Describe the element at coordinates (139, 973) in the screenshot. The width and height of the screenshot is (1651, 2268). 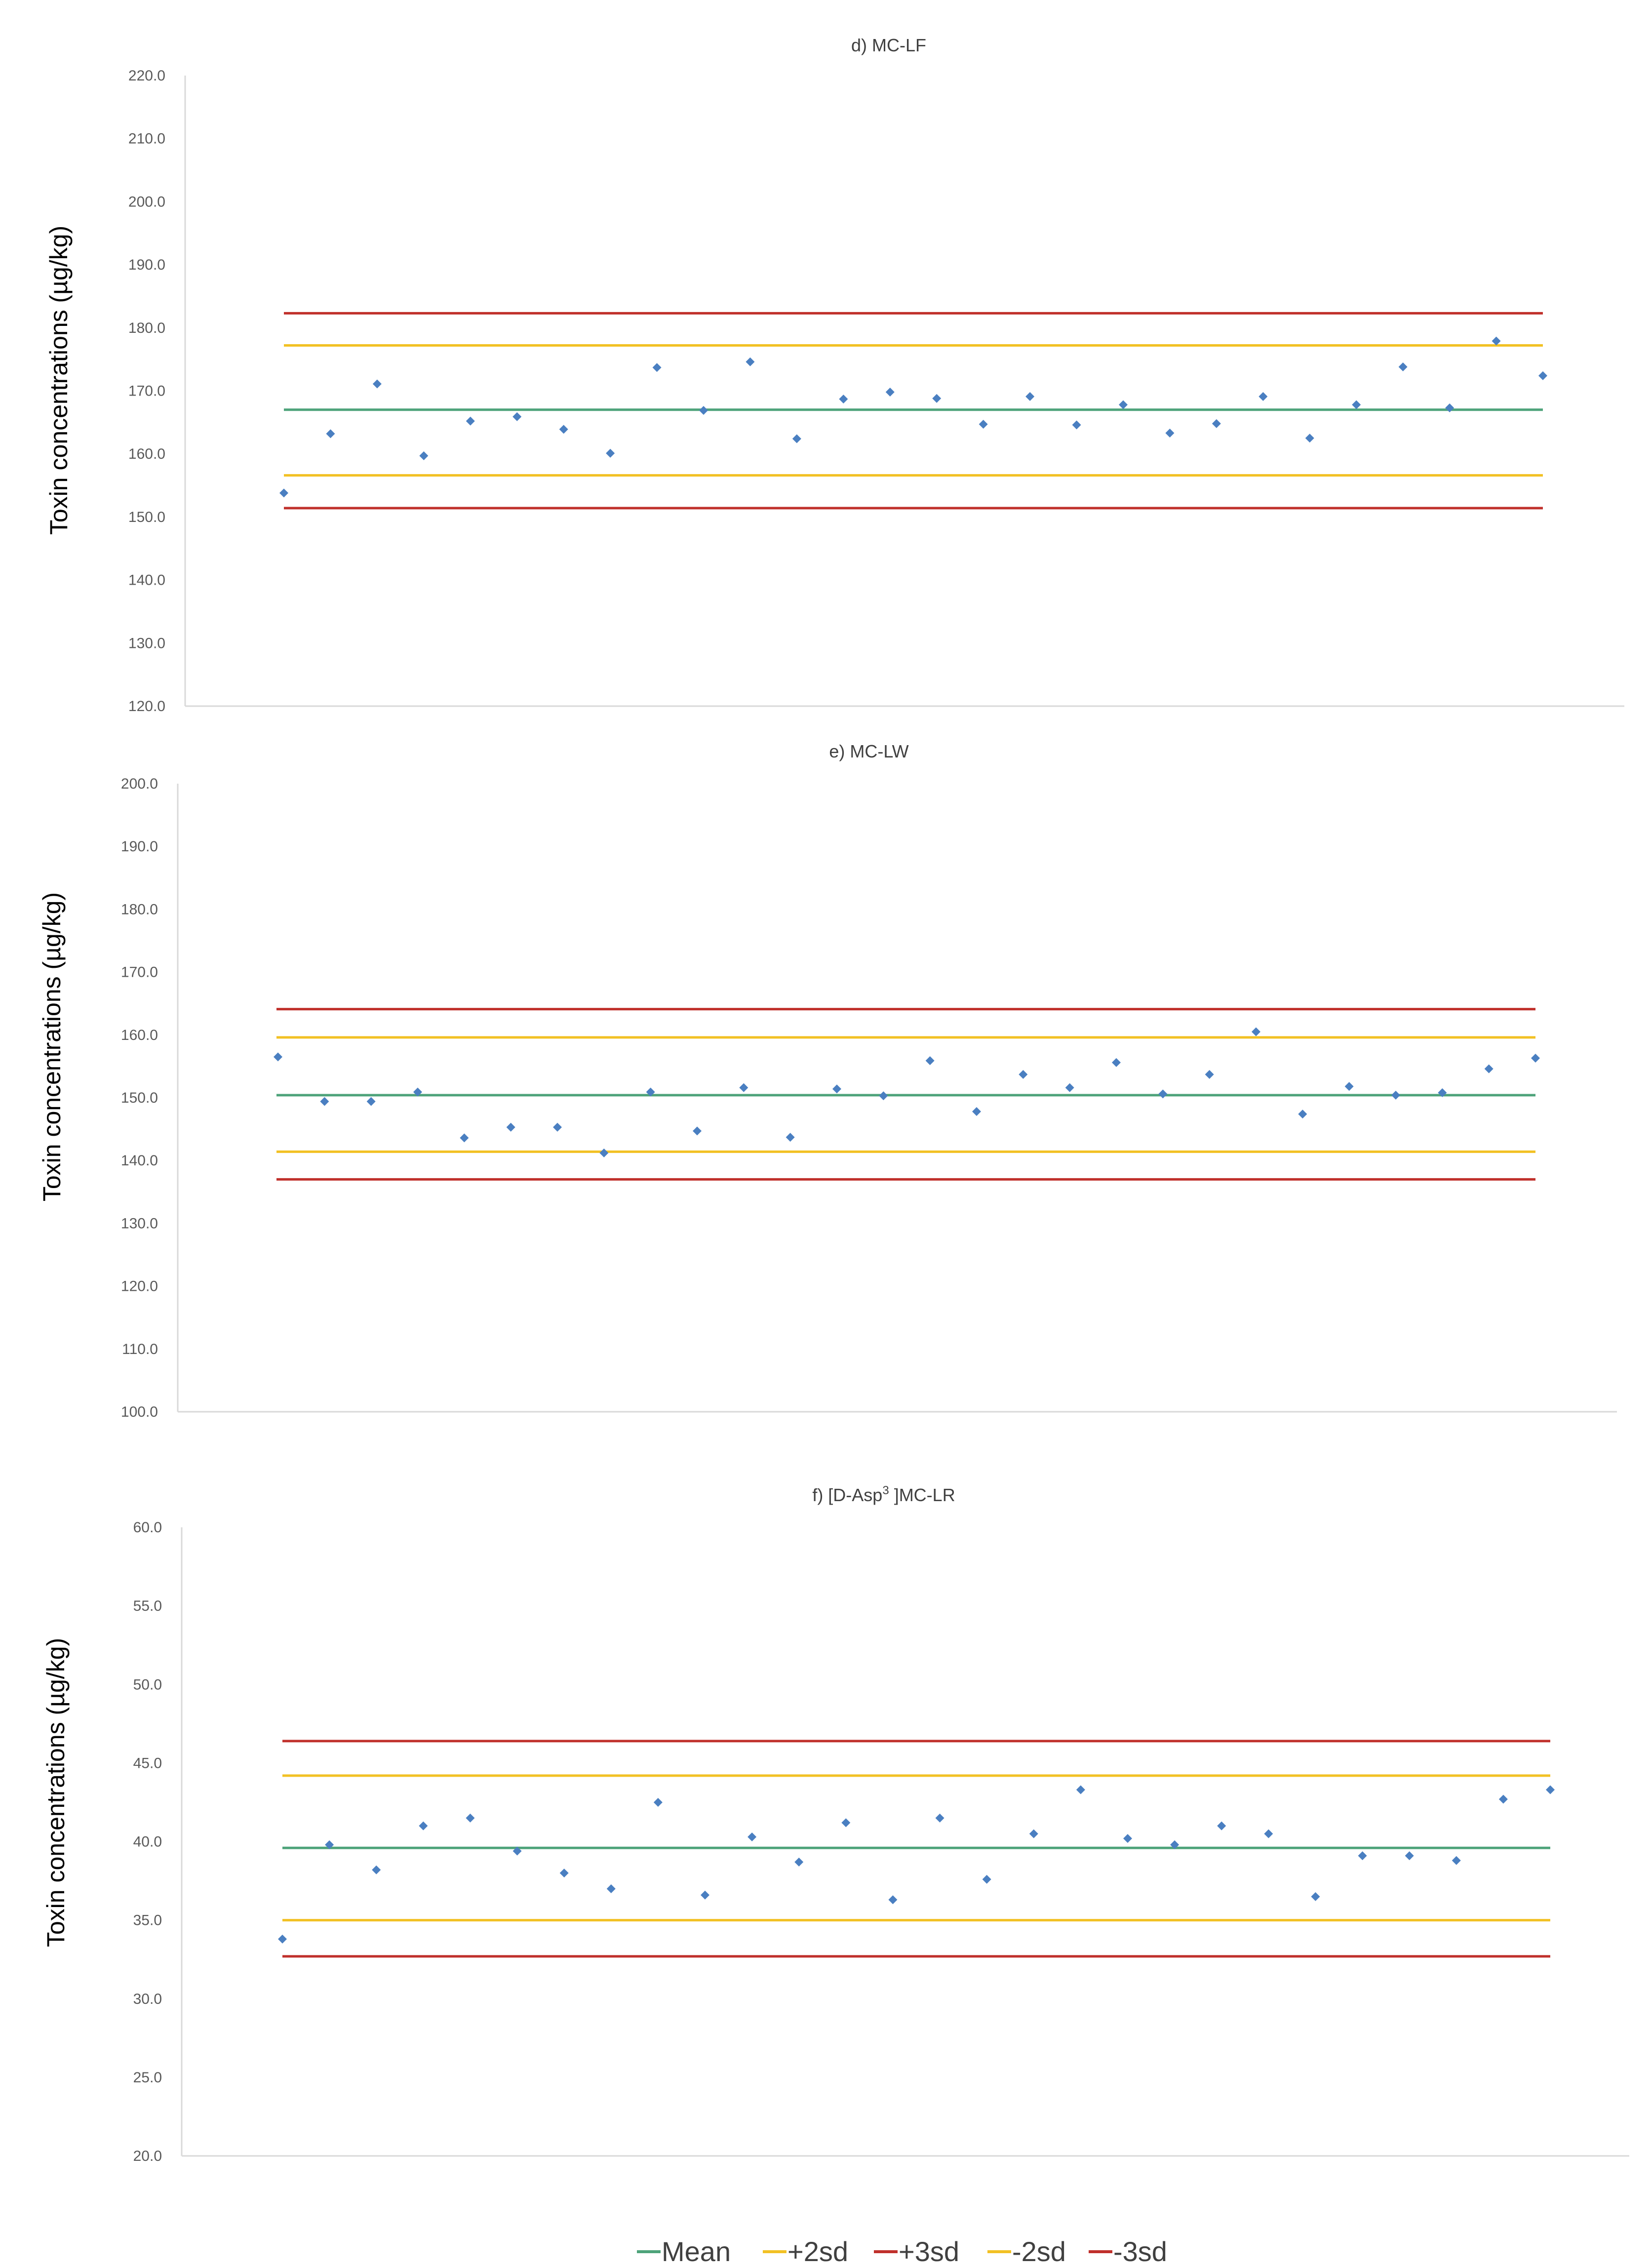
I see `panel-e-y-tick-label: 170.0` at that location.